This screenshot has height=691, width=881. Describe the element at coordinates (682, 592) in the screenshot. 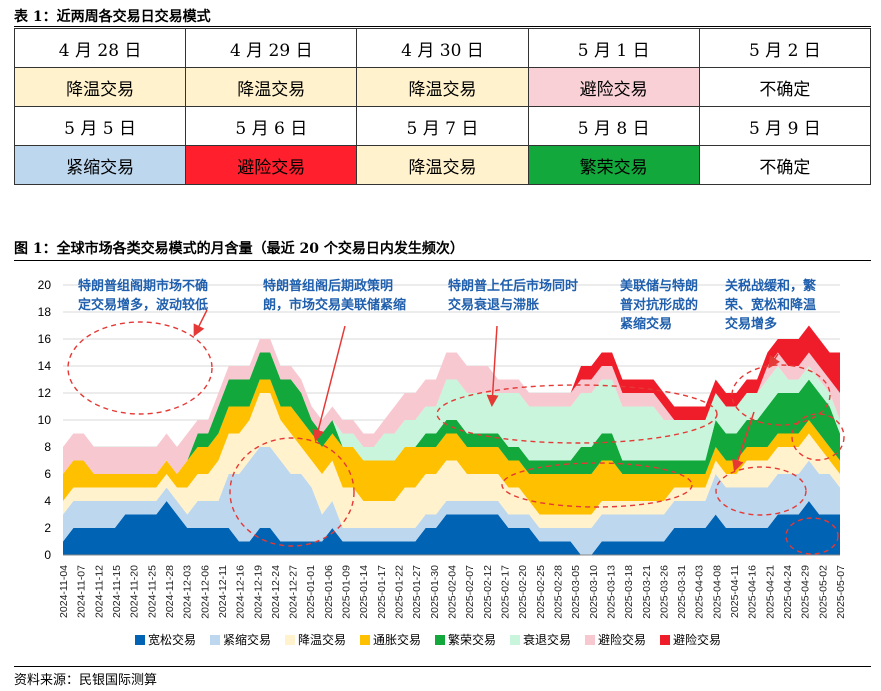

I see `x-tick-label: 2025-03-31` at that location.